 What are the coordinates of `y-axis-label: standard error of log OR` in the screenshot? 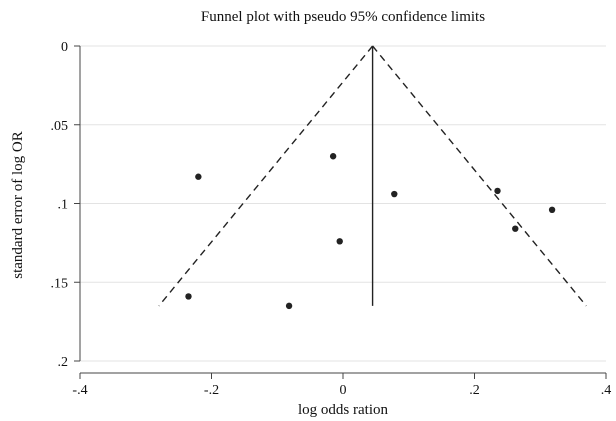 It's located at (18, 204).